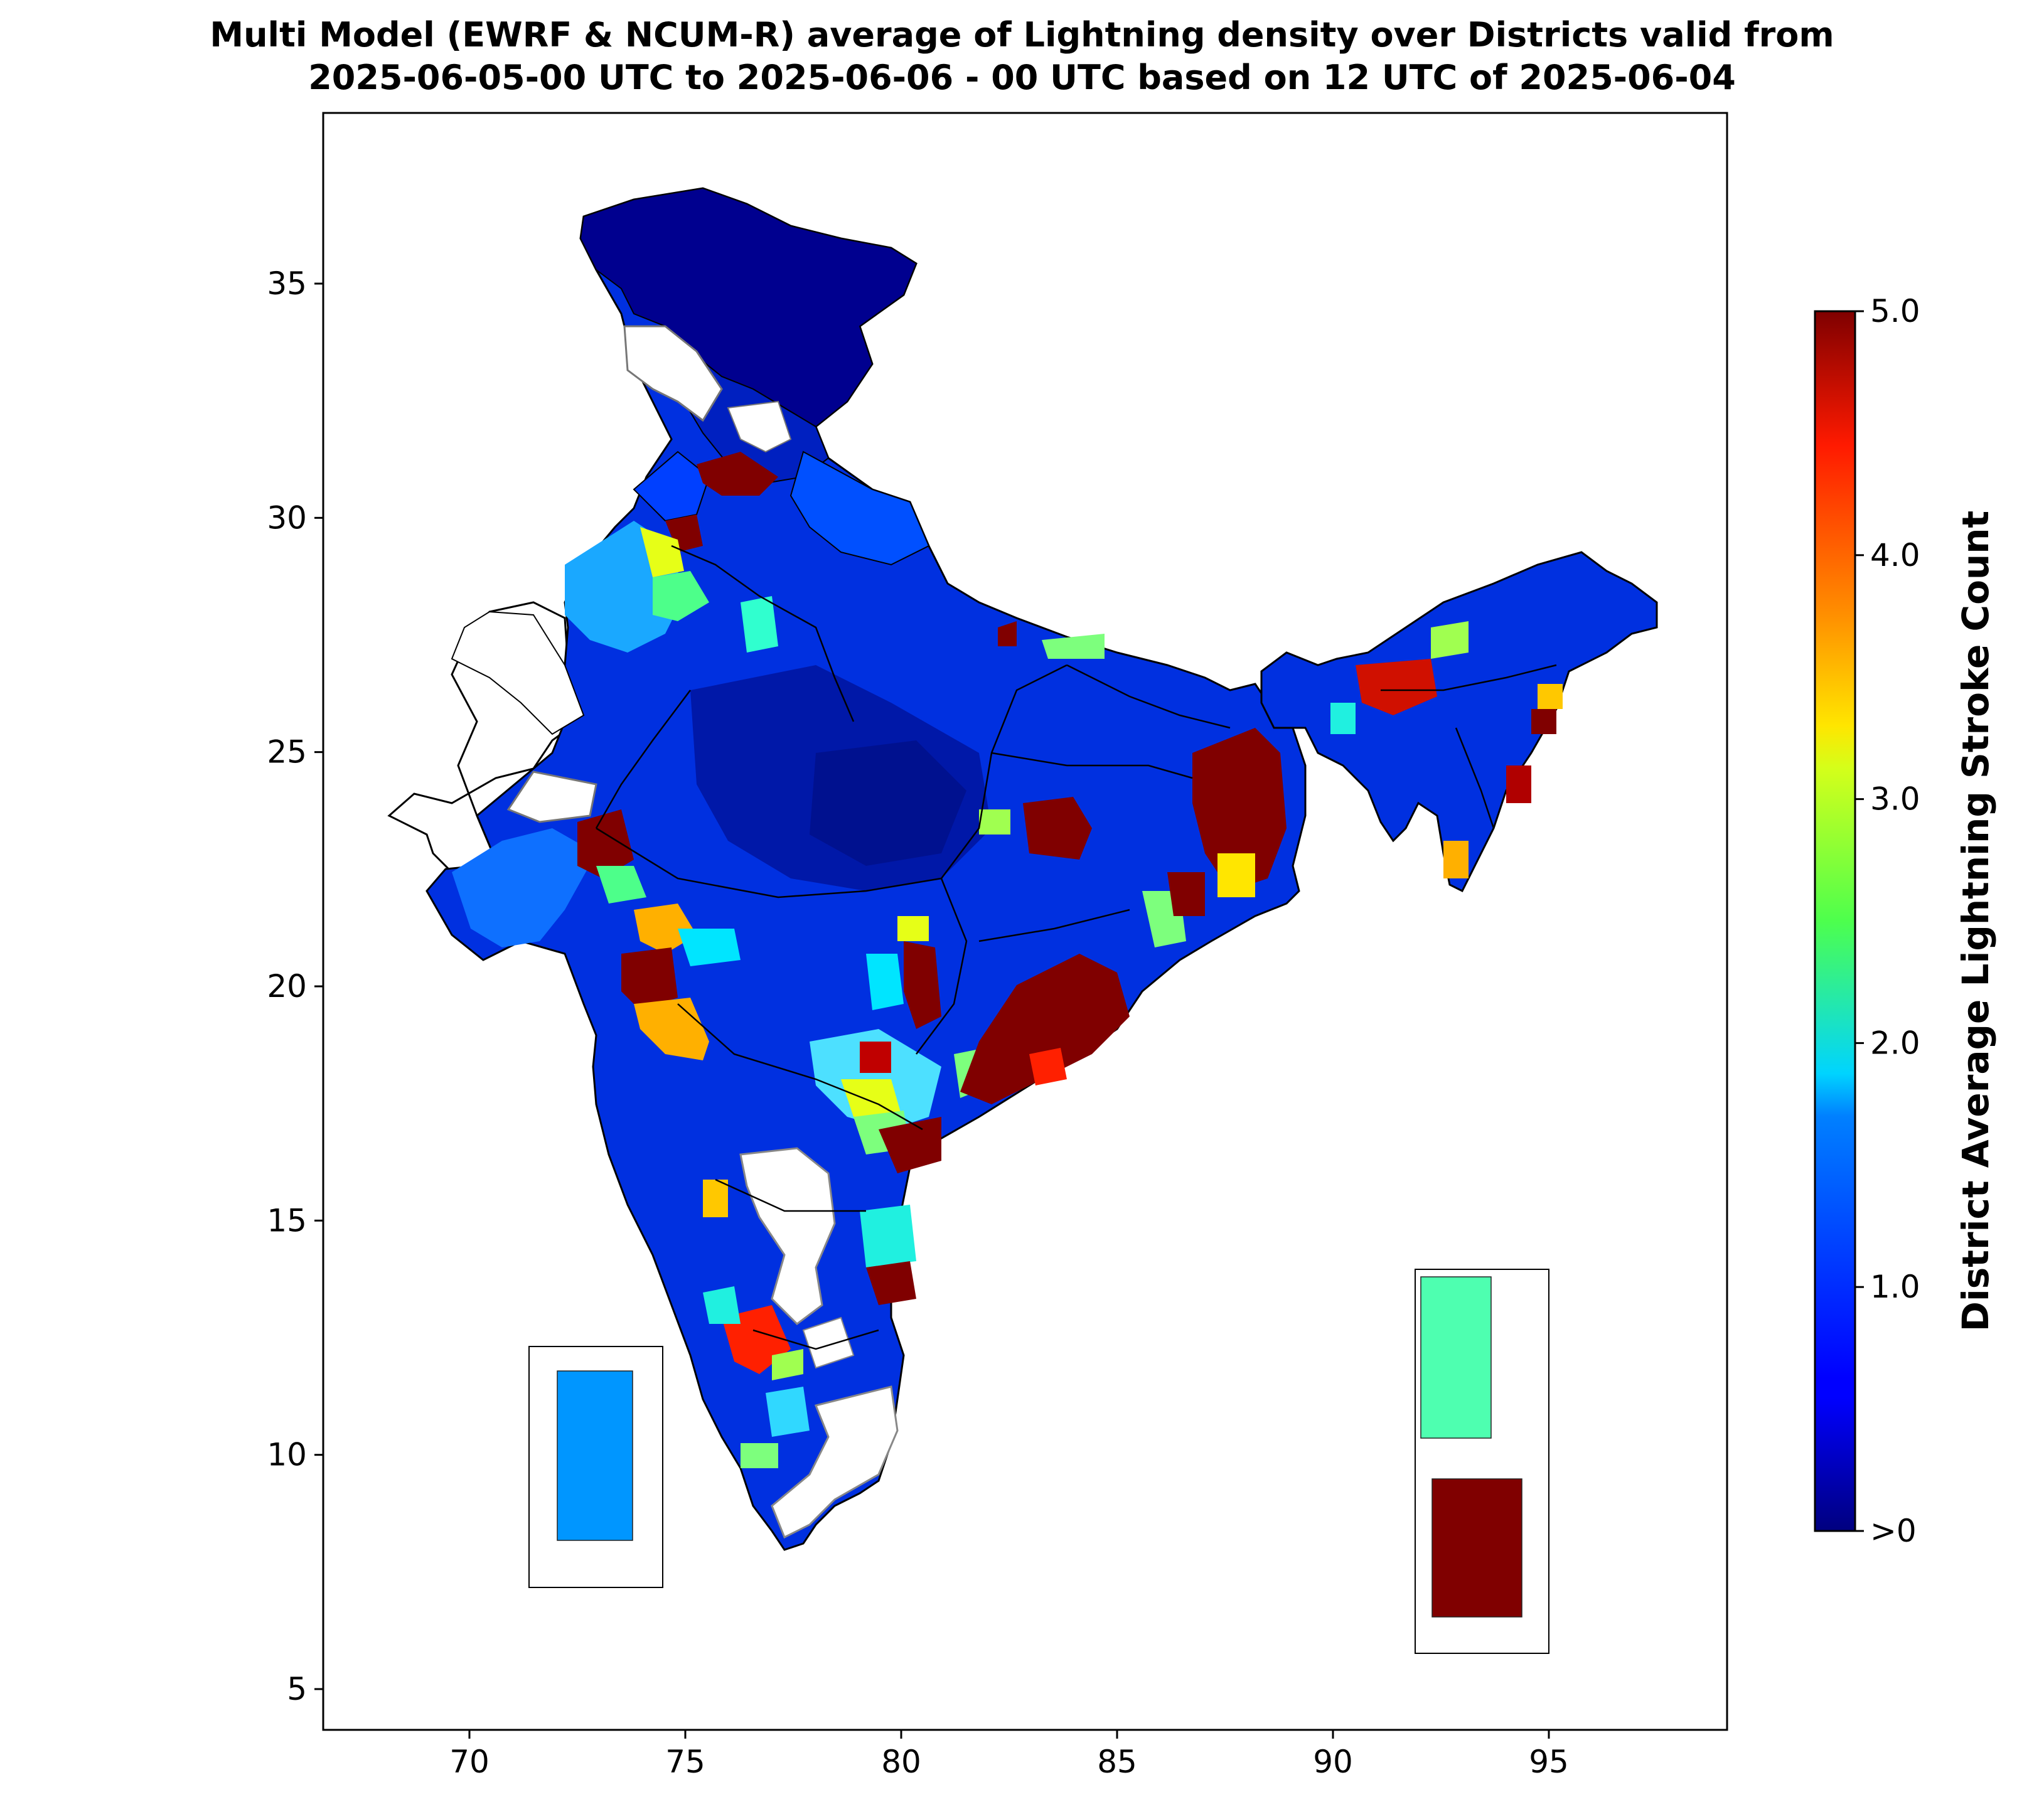 This screenshot has height=1797, width=2044. Describe the element at coordinates (995, 822) in the screenshot. I see `zone-green-chhattisgarh` at that location.